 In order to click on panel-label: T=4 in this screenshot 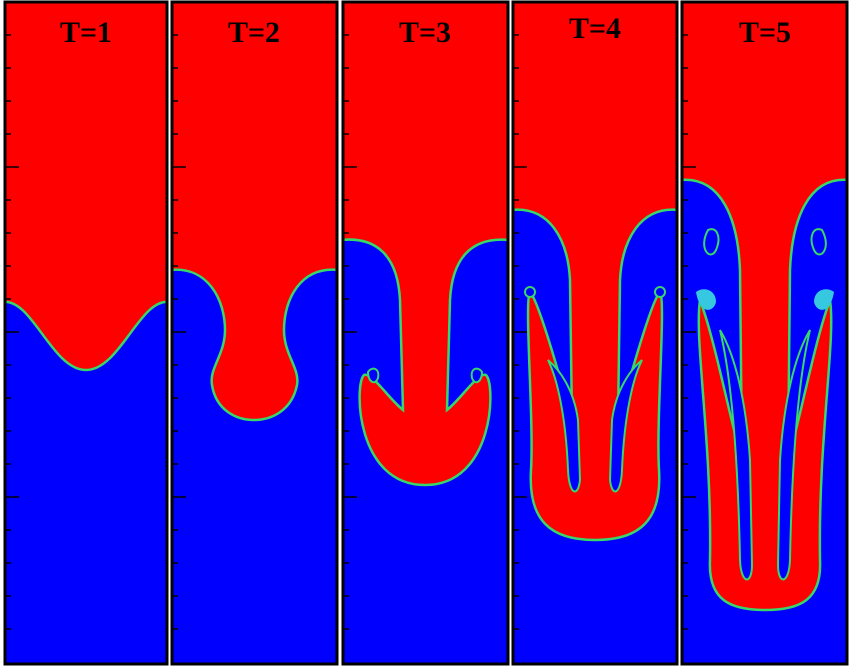, I will do `click(595, 28)`.